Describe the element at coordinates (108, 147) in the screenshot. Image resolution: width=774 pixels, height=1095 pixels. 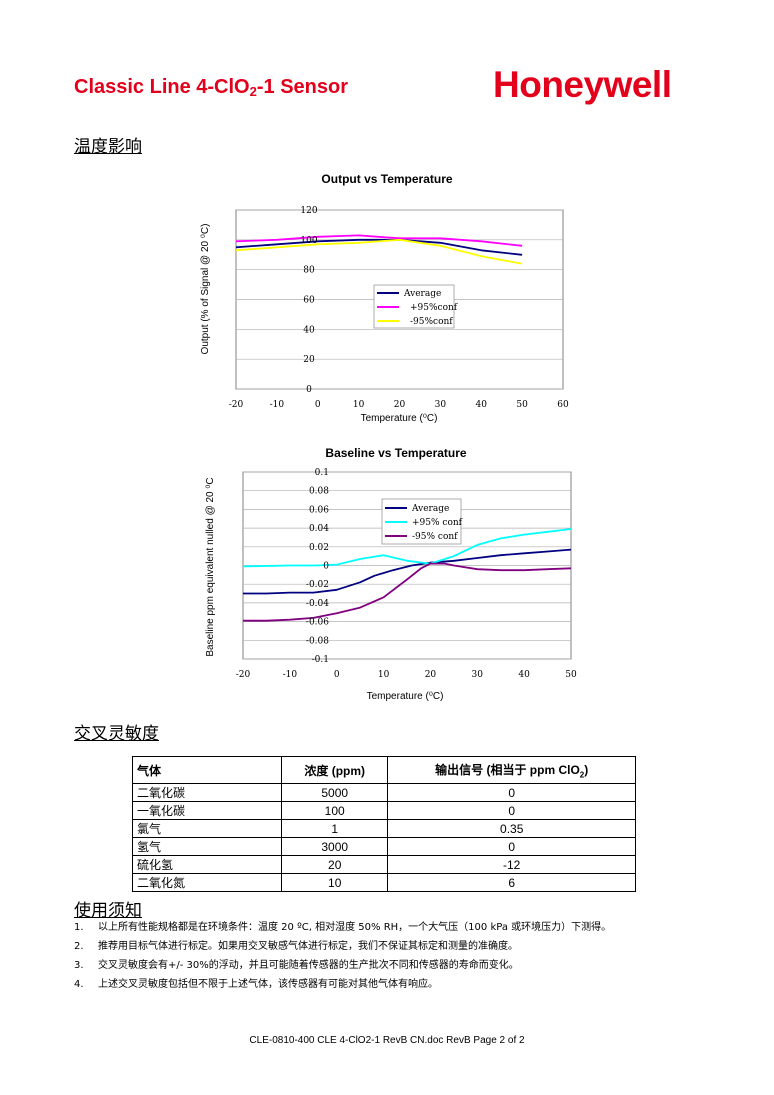
I see `section-heading-temperature: 温度影响` at that location.